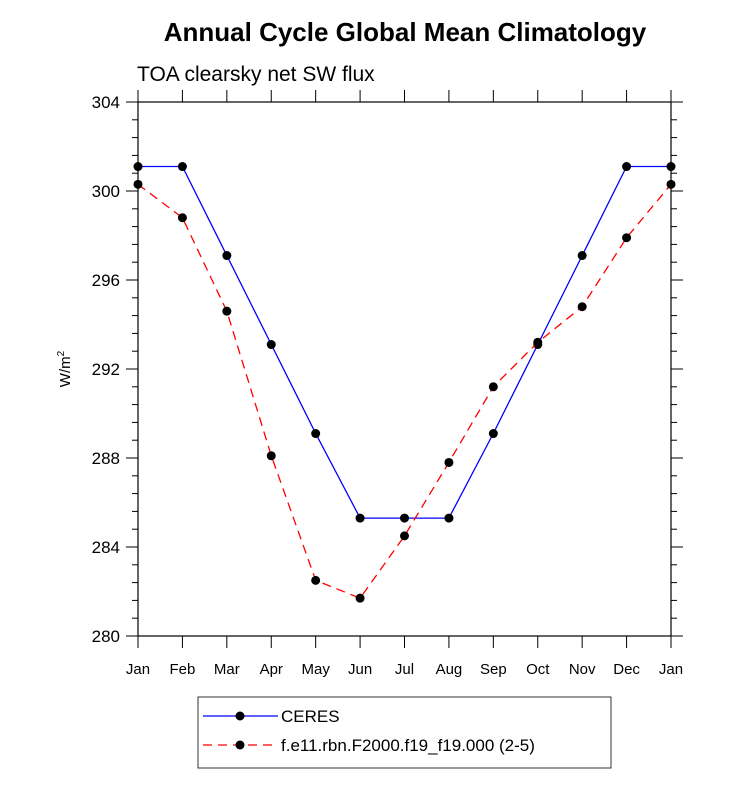 The image size is (733, 789). Describe the element at coordinates (106, 458) in the screenshot. I see `y-tick-label: 288` at that location.